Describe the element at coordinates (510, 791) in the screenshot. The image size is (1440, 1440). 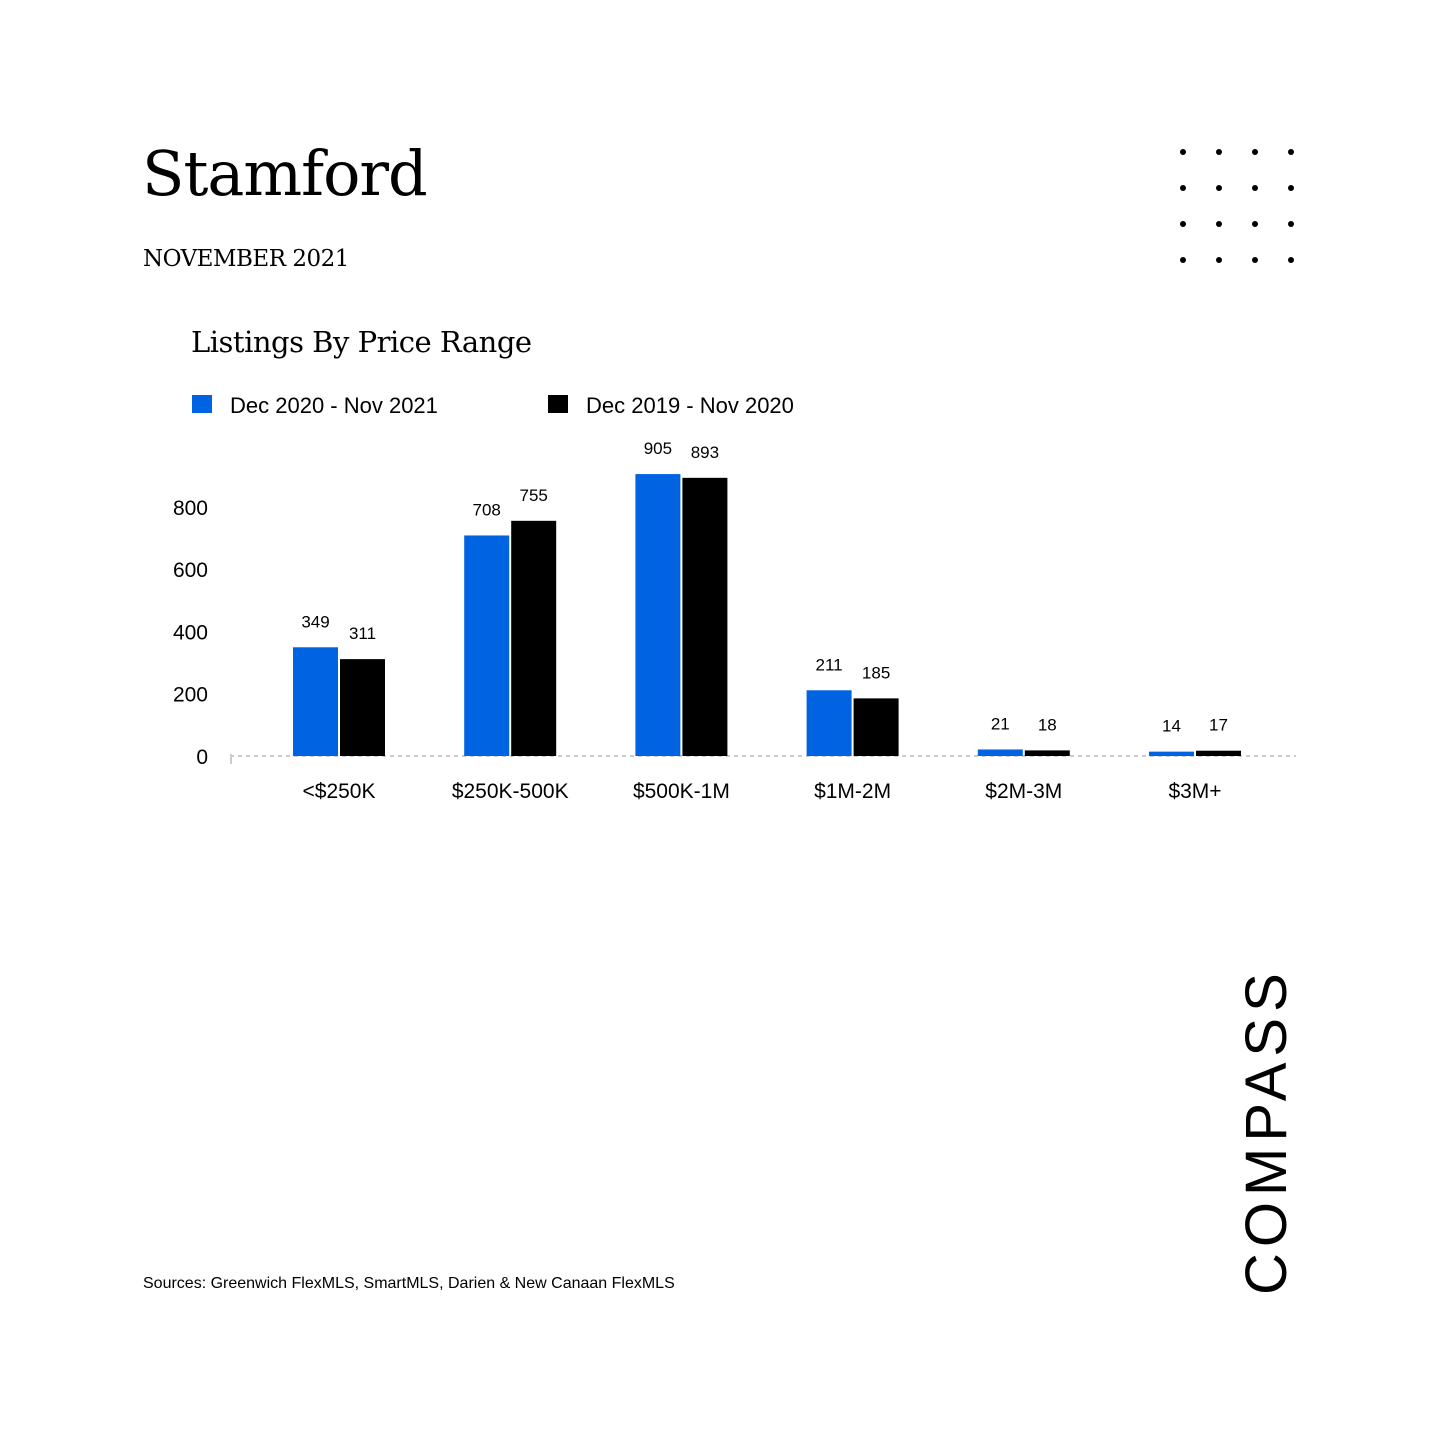
I see `x-tick-label: $250K-500K` at that location.